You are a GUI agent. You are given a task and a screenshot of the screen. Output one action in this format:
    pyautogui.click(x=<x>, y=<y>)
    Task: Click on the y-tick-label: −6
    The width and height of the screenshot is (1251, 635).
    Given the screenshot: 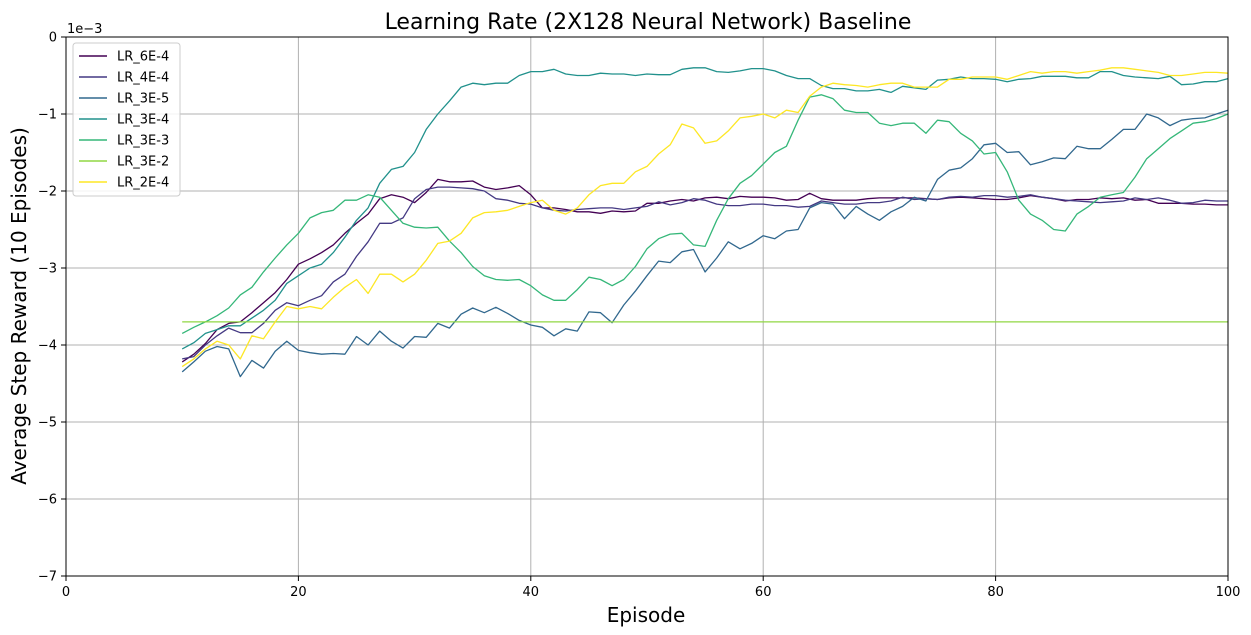 What is the action you would take?
    pyautogui.click(x=47, y=500)
    